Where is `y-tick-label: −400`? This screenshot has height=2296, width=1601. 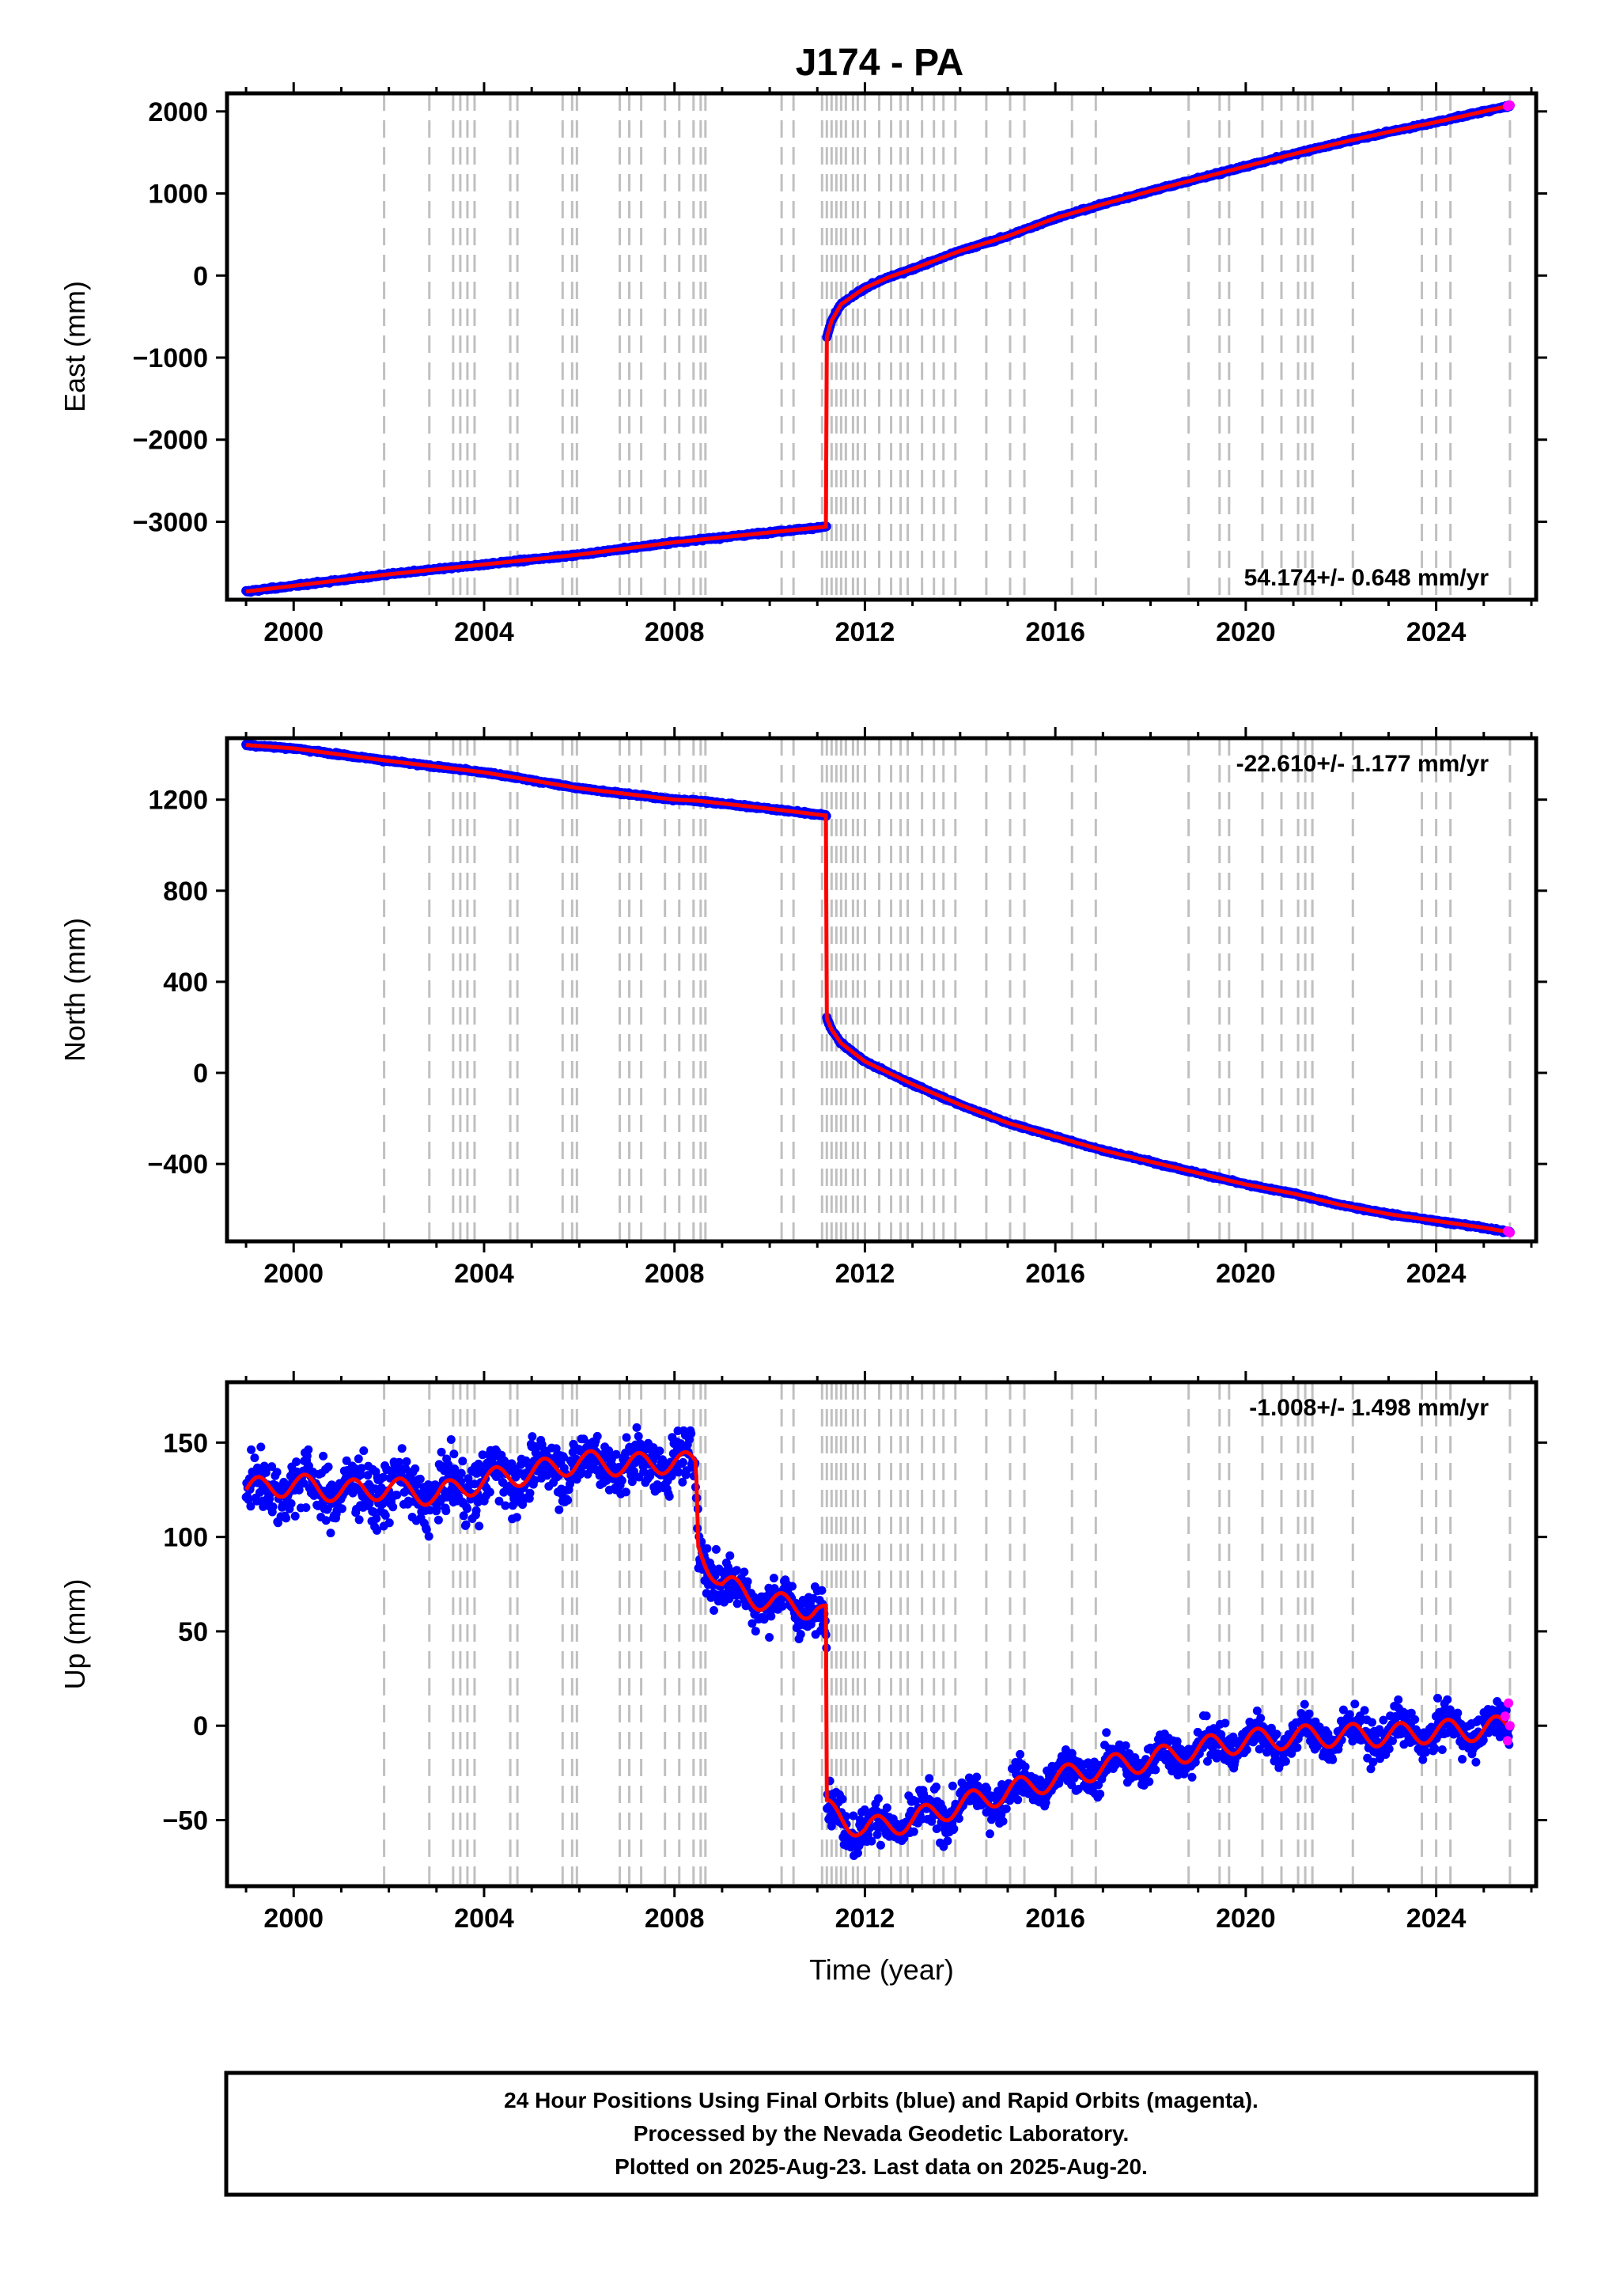
y-tick-label: −400 is located at coordinates (177, 1165).